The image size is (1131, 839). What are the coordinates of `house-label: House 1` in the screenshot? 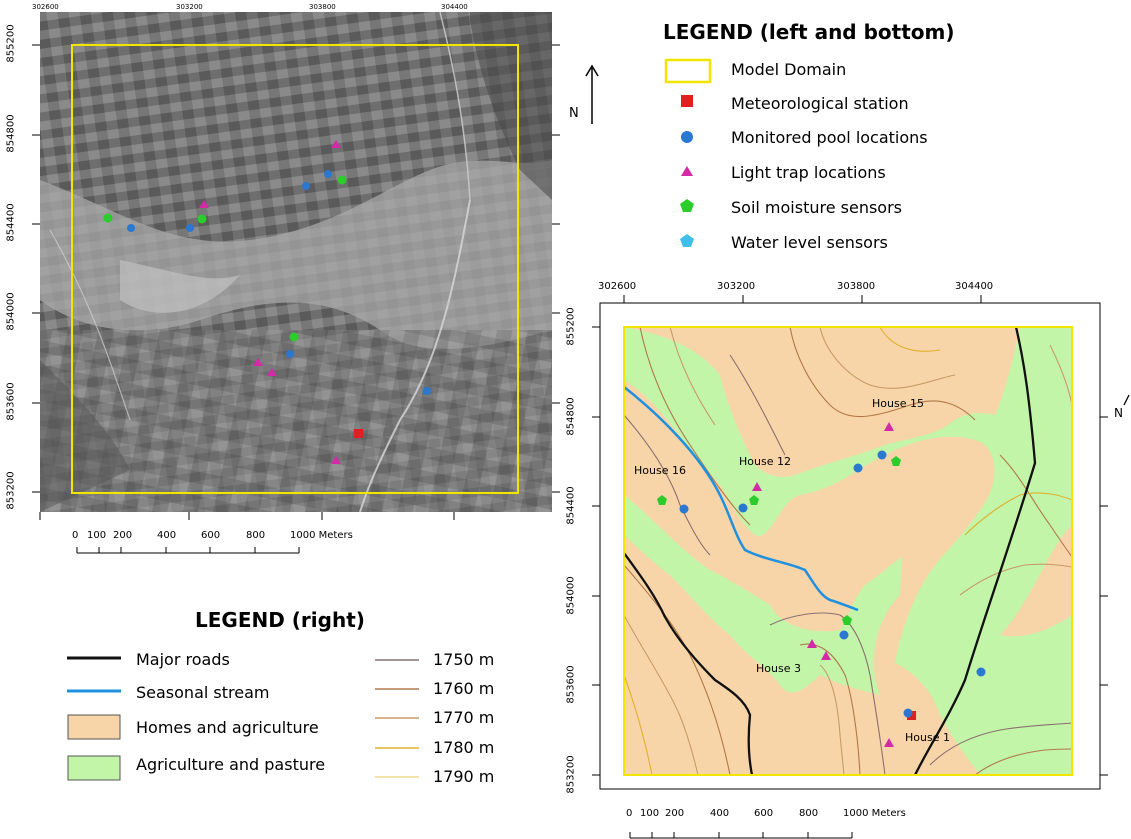 It's located at (927, 737).